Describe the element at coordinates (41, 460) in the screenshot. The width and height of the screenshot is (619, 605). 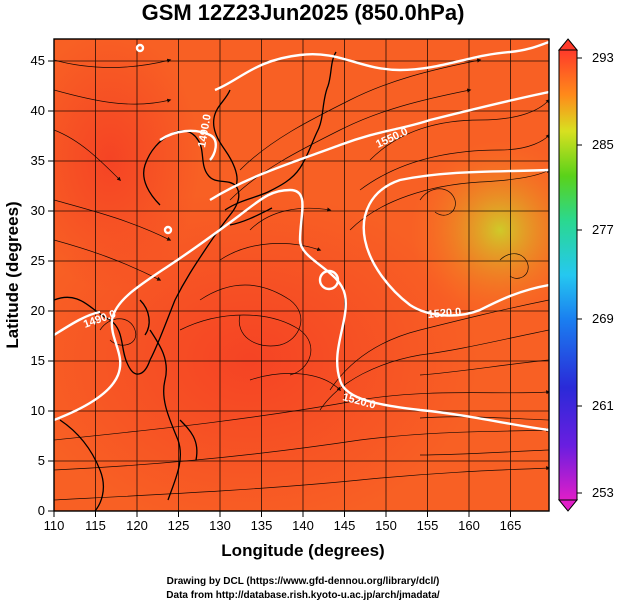
I see `y-tick-label: 5` at that location.